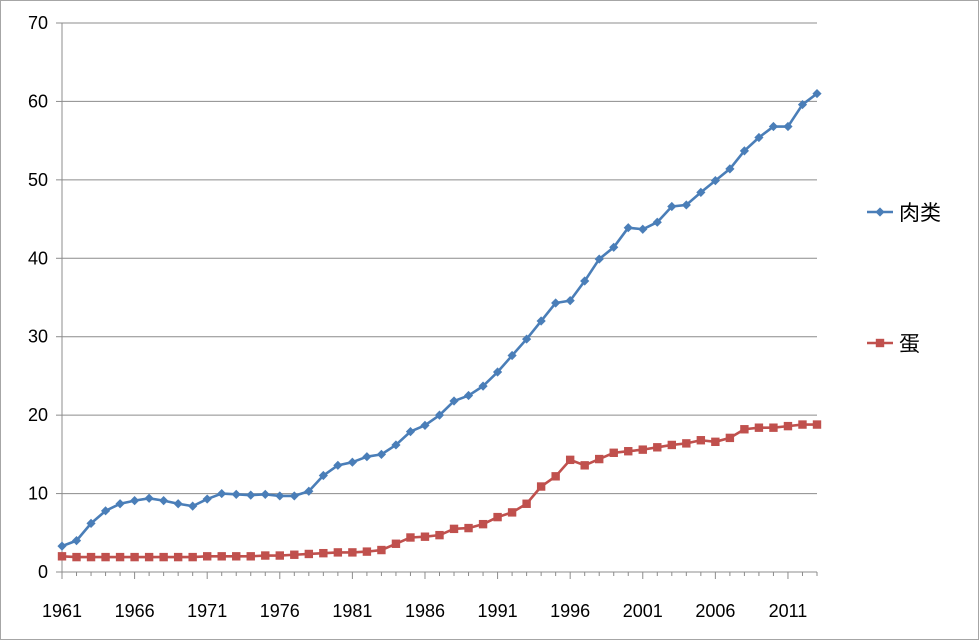 Image resolution: width=979 pixels, height=640 pixels. What do you see at coordinates (352, 611) in the screenshot?
I see `x-tick-label: 1981` at bounding box center [352, 611].